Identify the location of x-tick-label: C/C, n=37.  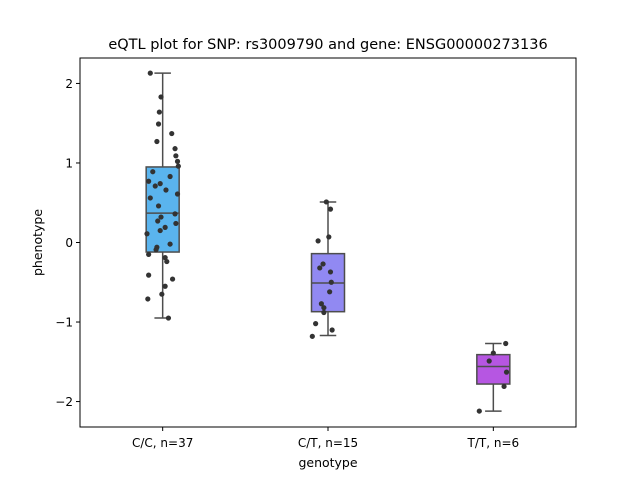
(162, 443).